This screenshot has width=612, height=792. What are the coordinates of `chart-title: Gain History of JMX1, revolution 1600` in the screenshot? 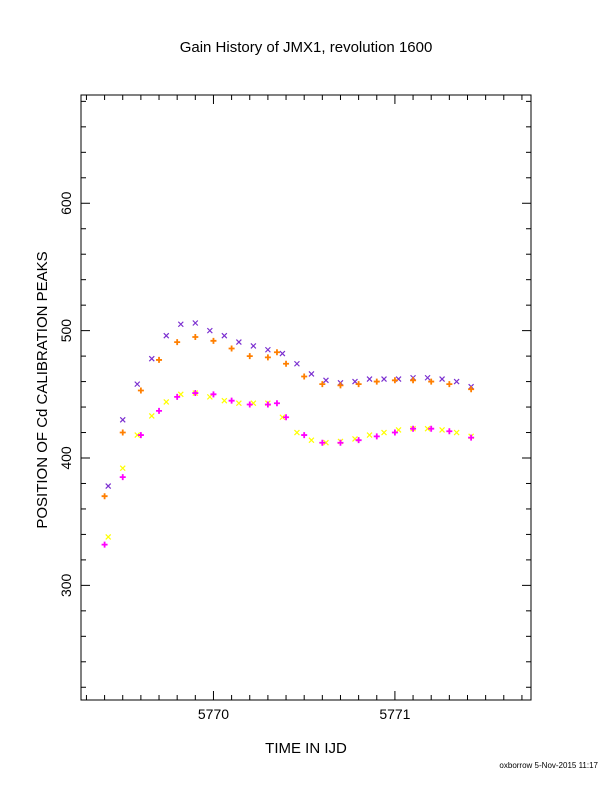 It's located at (306, 47).